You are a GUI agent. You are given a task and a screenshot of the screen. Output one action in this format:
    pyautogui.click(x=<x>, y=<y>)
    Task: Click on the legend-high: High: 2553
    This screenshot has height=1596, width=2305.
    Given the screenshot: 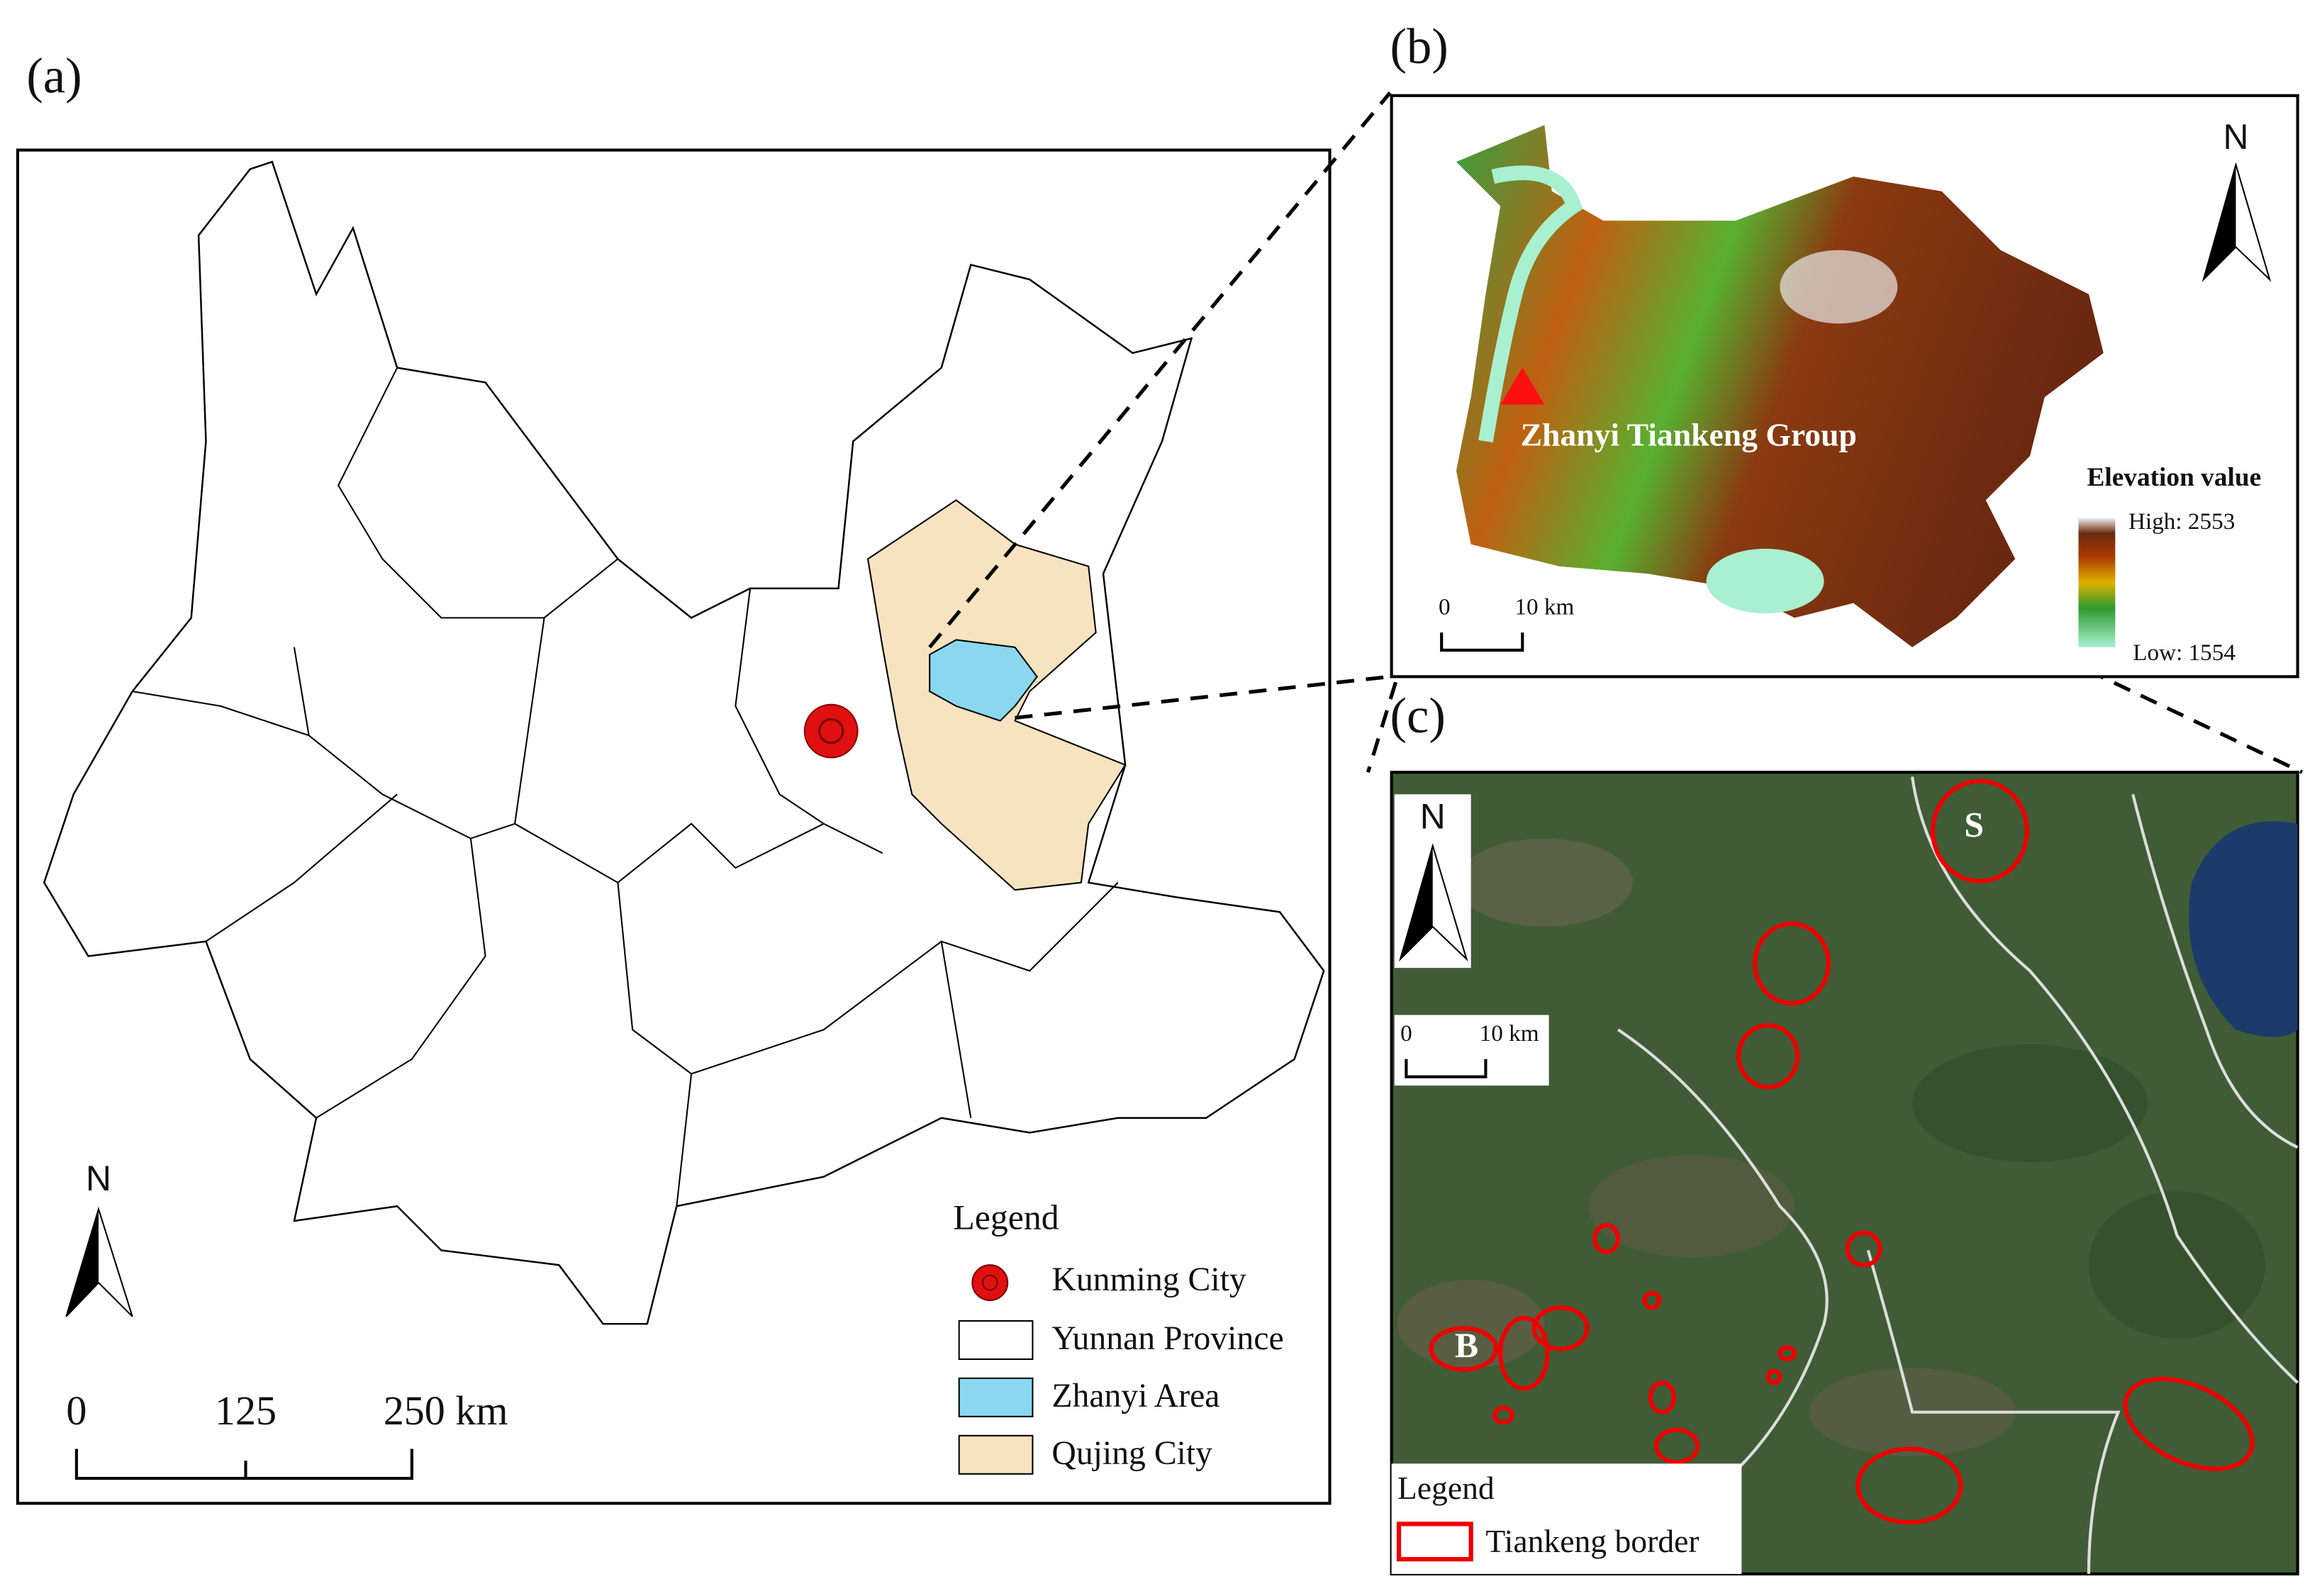 What is the action you would take?
    pyautogui.click(x=2181, y=521)
    